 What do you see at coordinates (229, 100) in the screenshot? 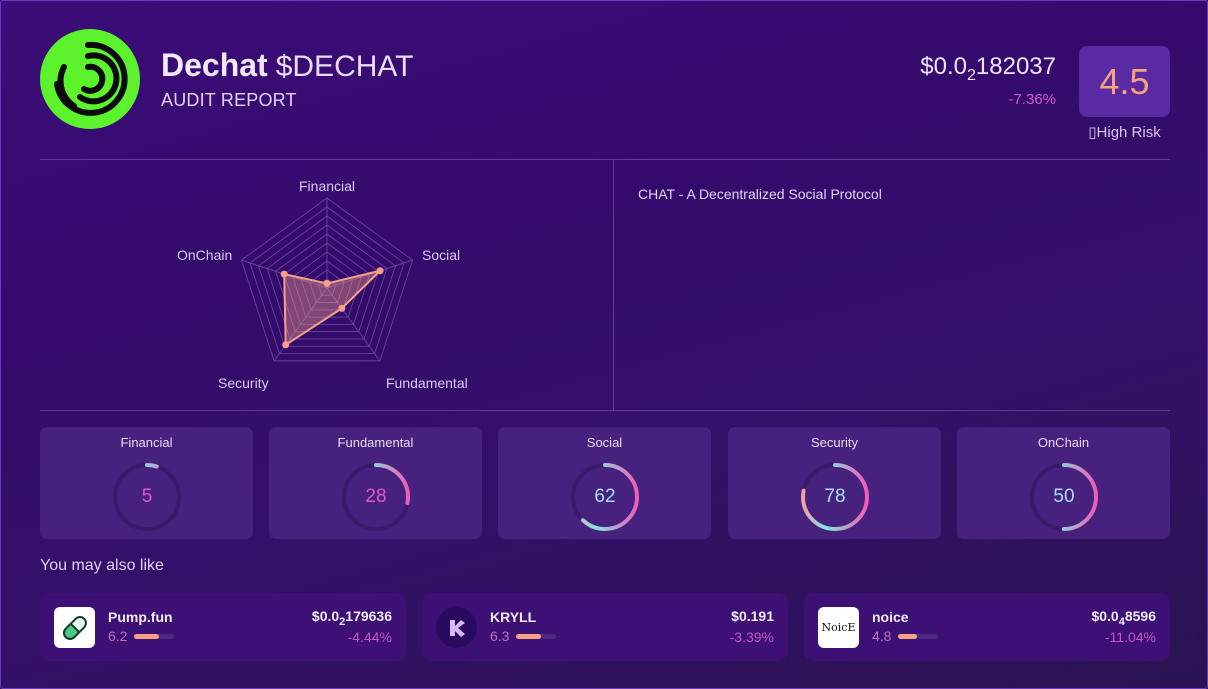
I see `page-subtitle: AUDIT REPORT` at bounding box center [229, 100].